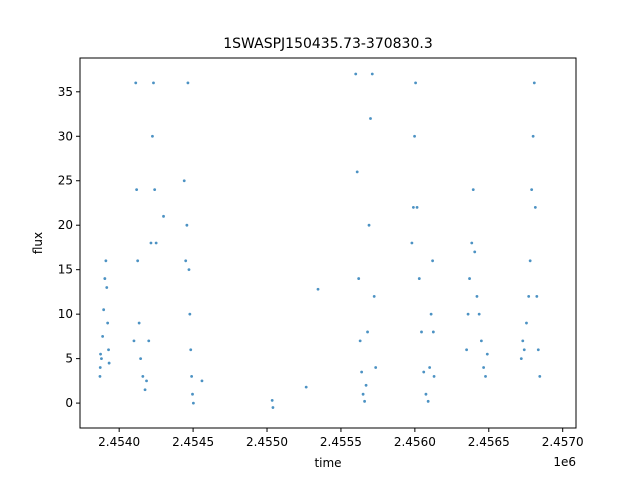  I want to click on y-tick-label: 35, so click(65, 92).